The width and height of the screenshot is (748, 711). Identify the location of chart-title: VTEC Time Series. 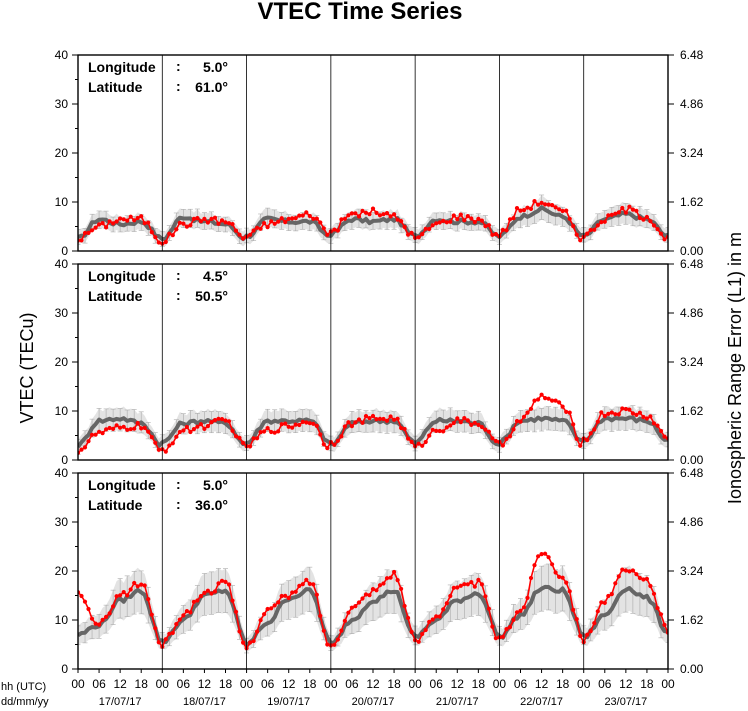
(360, 12).